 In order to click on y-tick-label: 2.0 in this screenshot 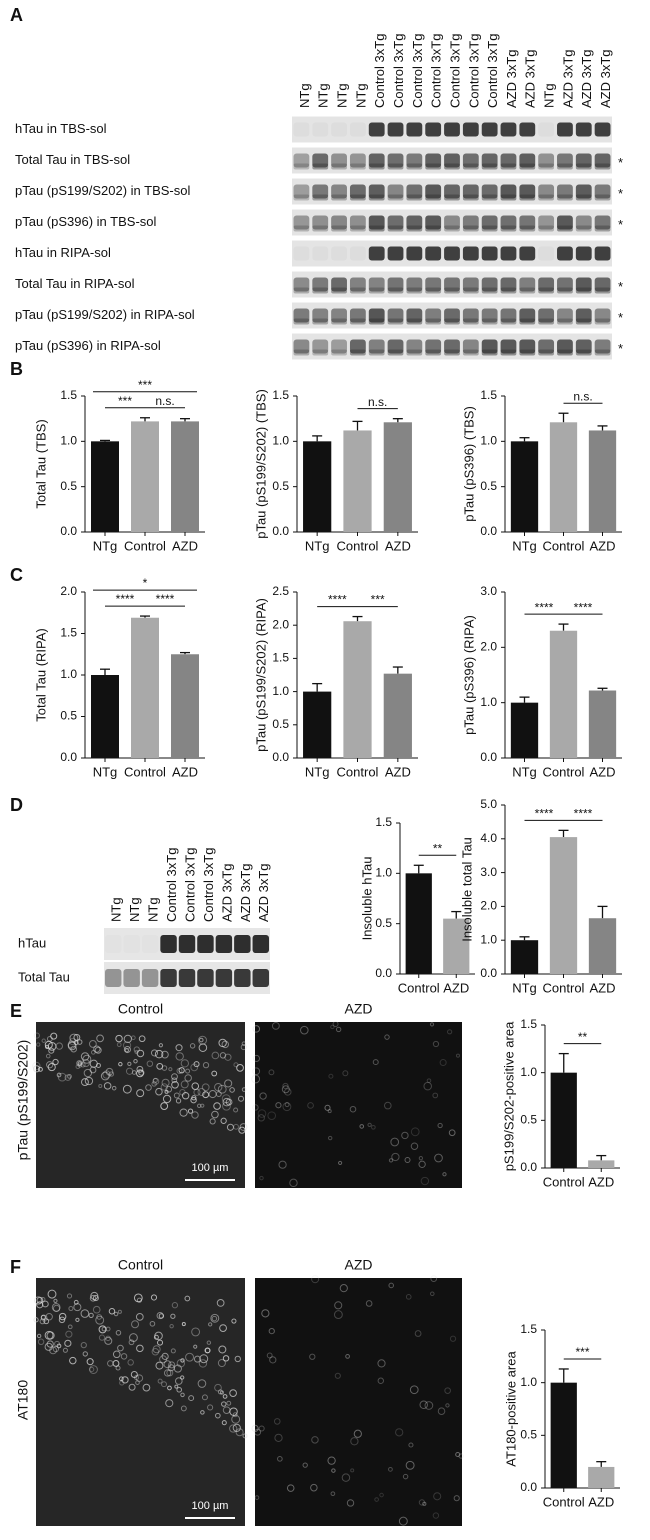, I will do `click(488, 906)`.